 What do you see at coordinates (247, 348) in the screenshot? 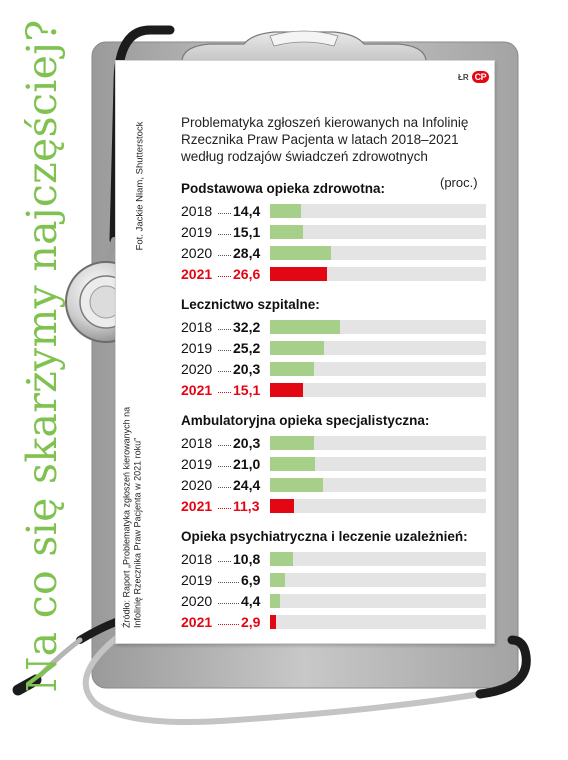
I see `row-value-label: 25,2` at bounding box center [247, 348].